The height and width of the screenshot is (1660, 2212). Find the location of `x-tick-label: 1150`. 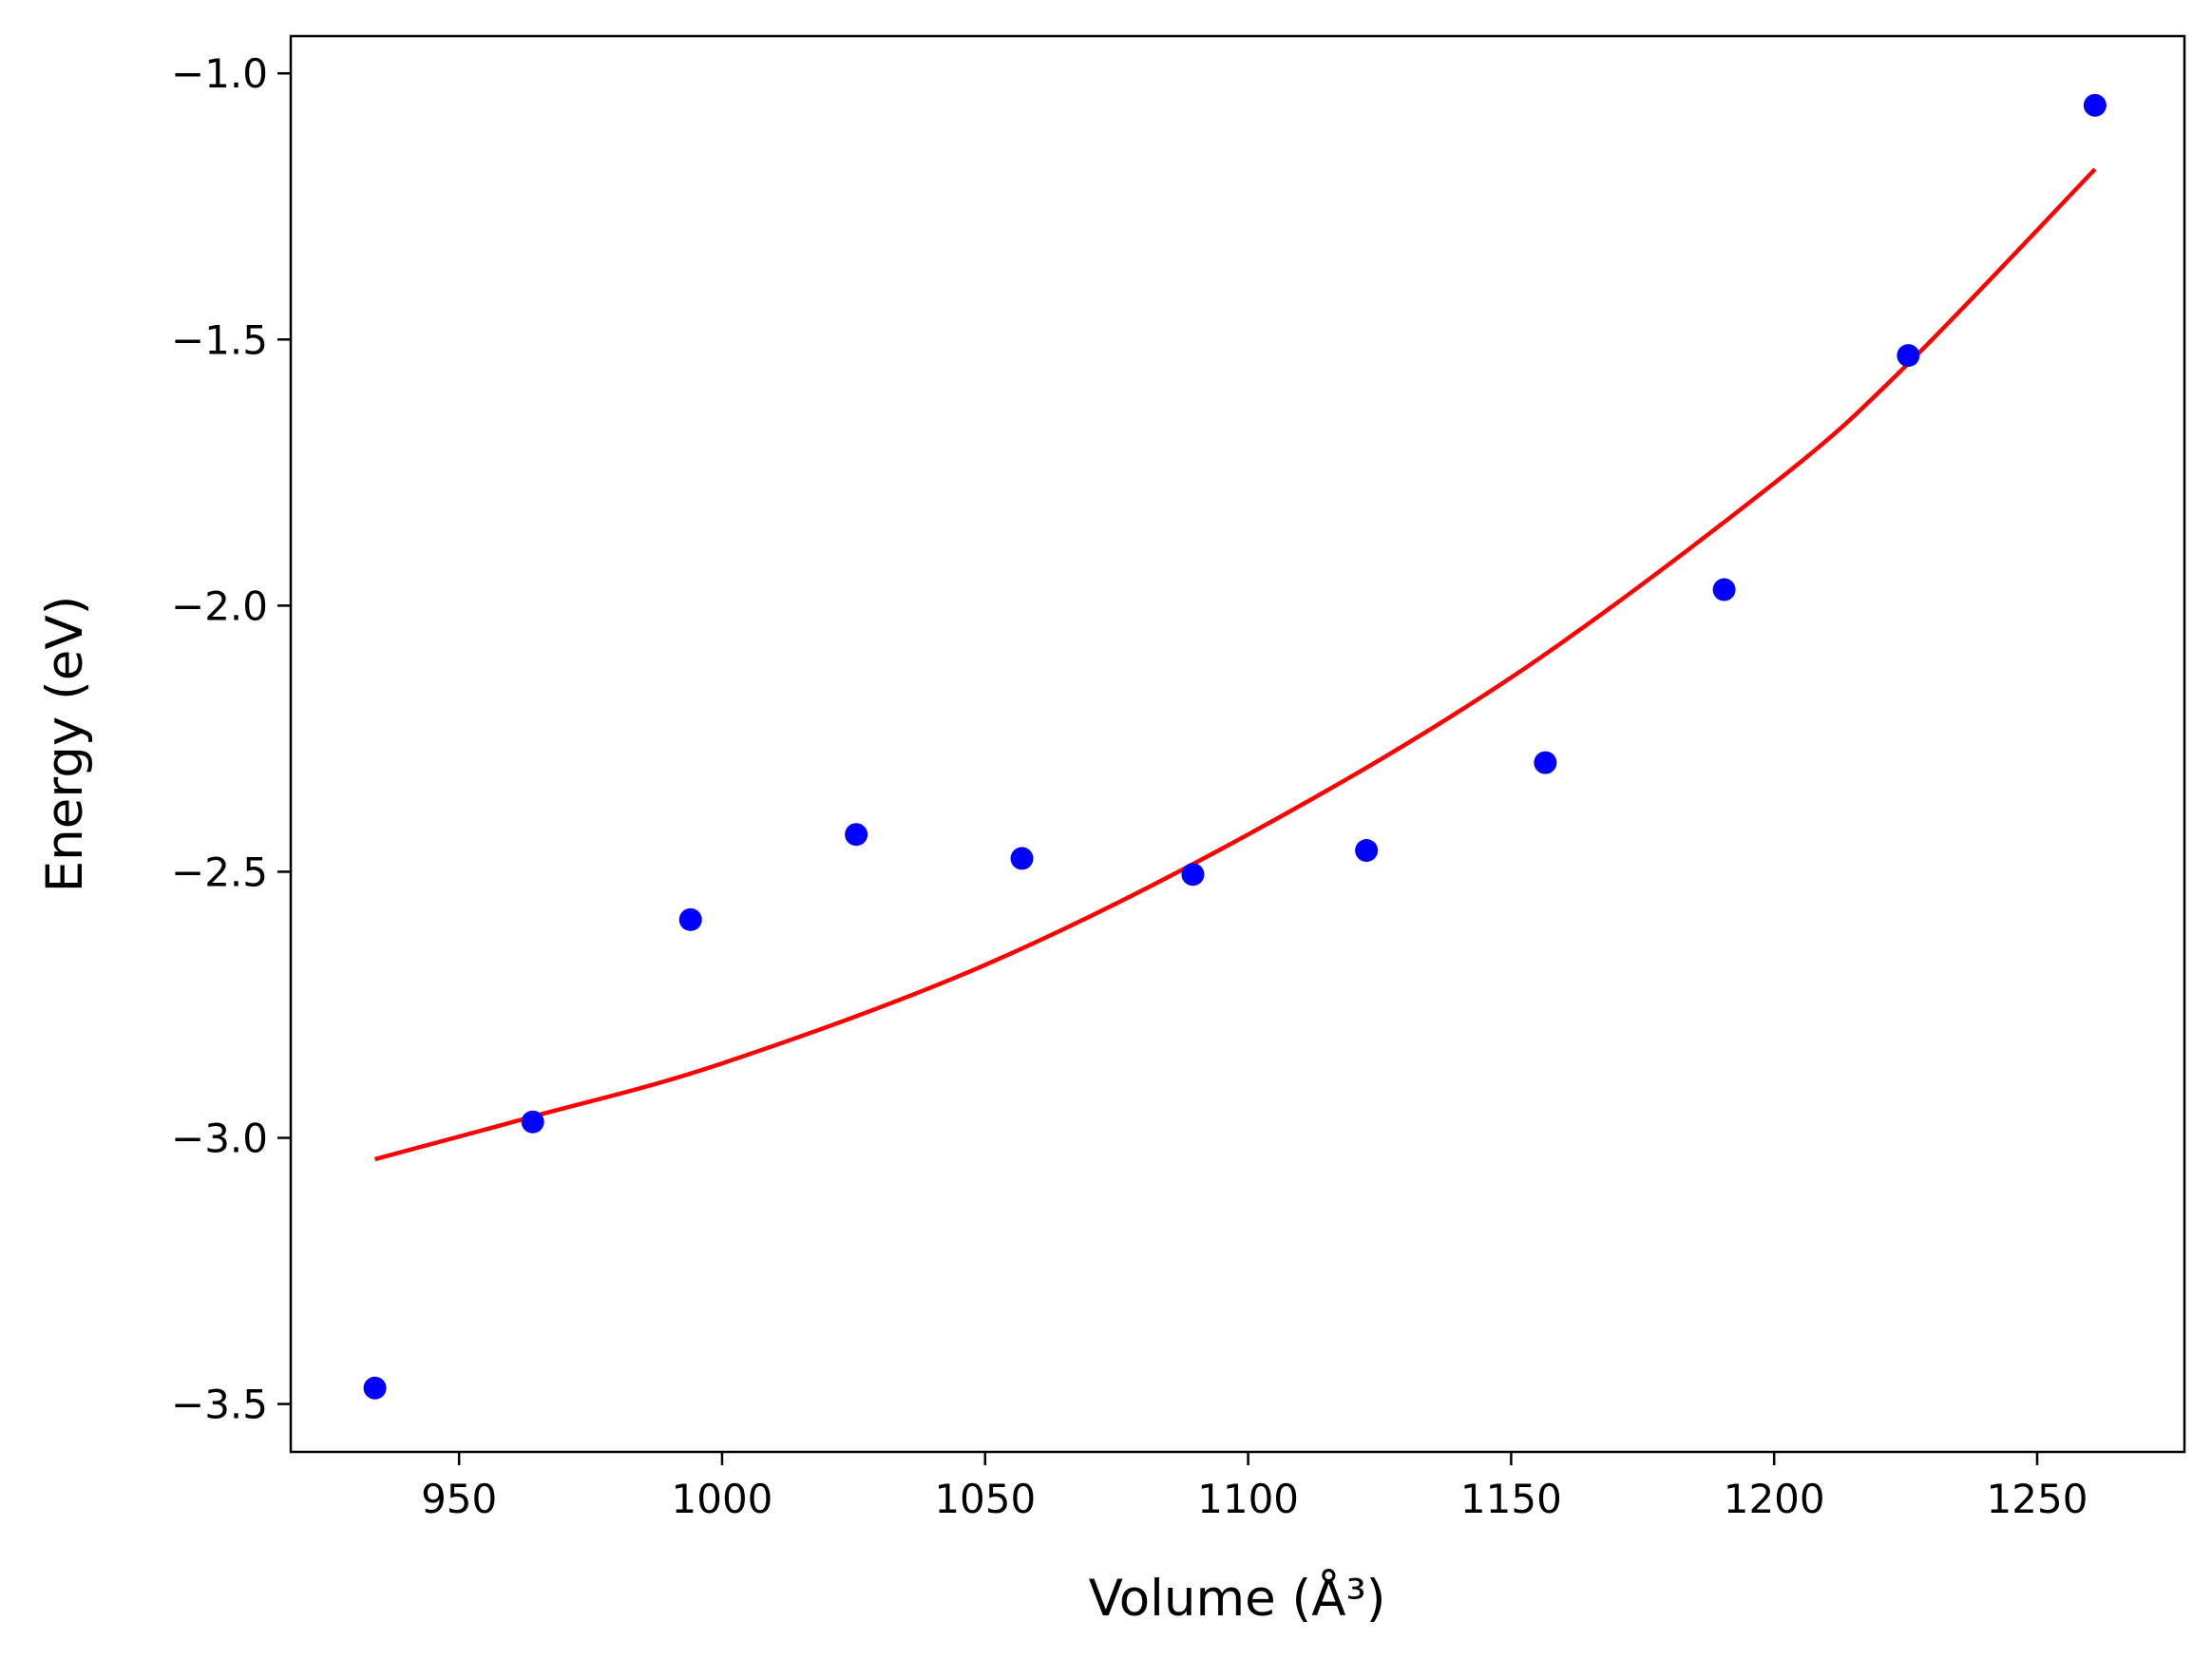

x-tick-label: 1150 is located at coordinates (1511, 1499).